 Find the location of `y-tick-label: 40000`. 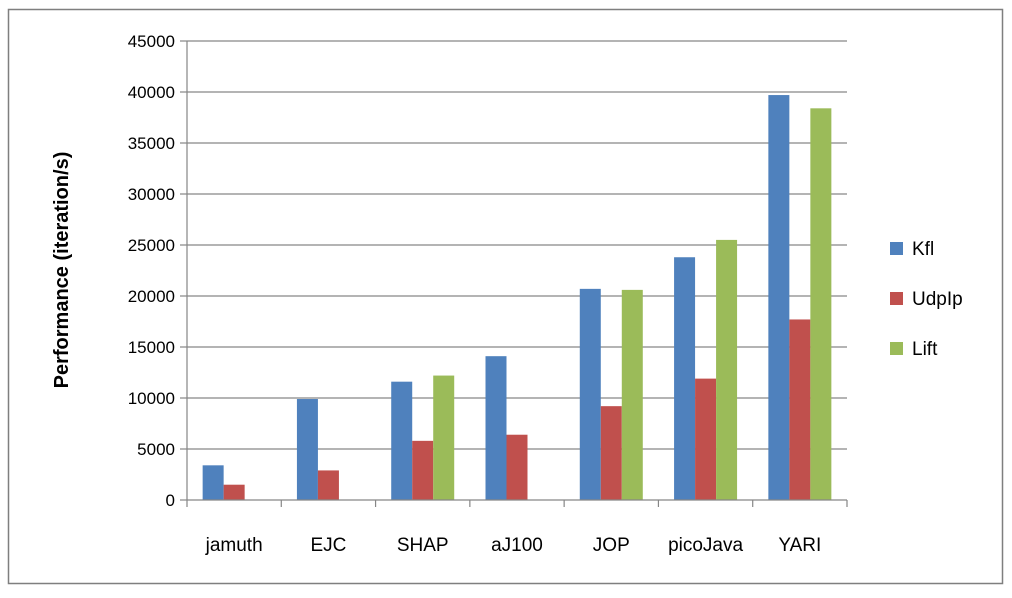

y-tick-label: 40000 is located at coordinates (151, 92).